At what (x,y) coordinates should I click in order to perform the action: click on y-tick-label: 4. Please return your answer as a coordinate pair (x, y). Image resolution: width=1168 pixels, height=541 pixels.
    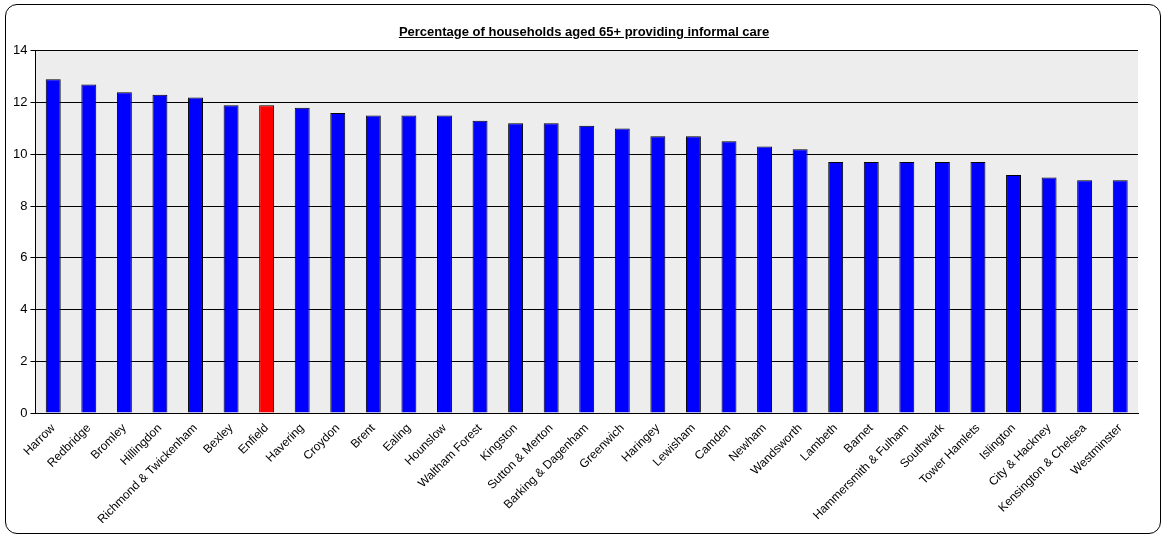
    Looking at the image, I should click on (24, 309).